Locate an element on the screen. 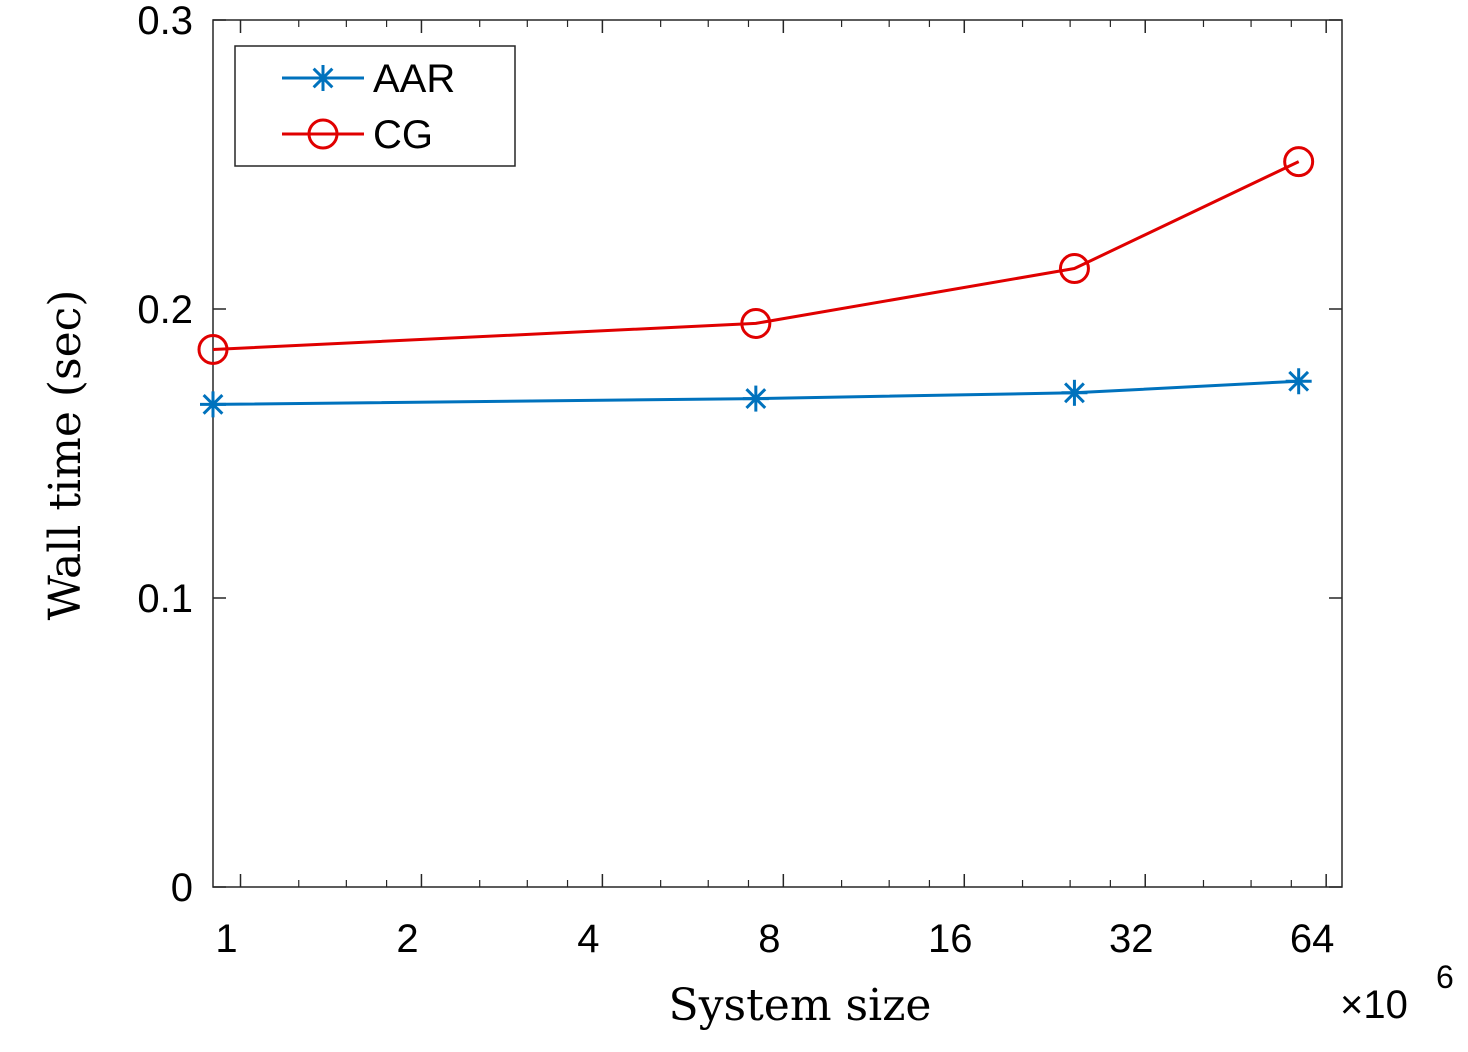  series-line-aar is located at coordinates (755, 392).